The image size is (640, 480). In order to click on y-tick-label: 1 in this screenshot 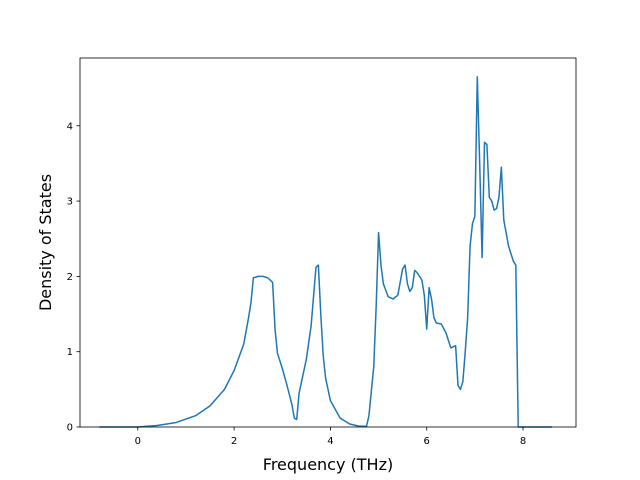, I will do `click(70, 352)`.